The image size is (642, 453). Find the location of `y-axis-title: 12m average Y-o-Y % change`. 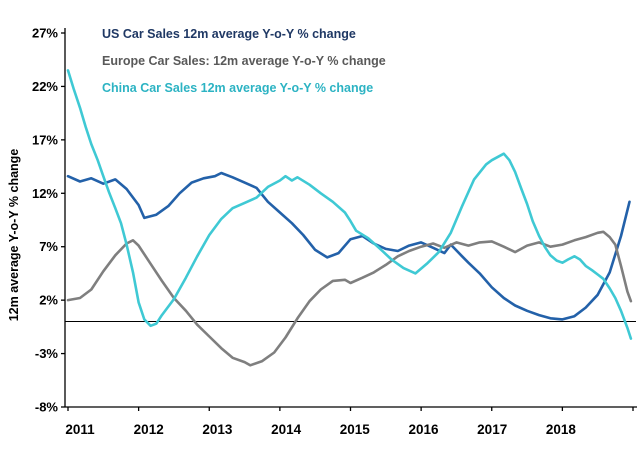

y-axis-title: 12m average Y-o-Y % change is located at coordinates (14, 235).